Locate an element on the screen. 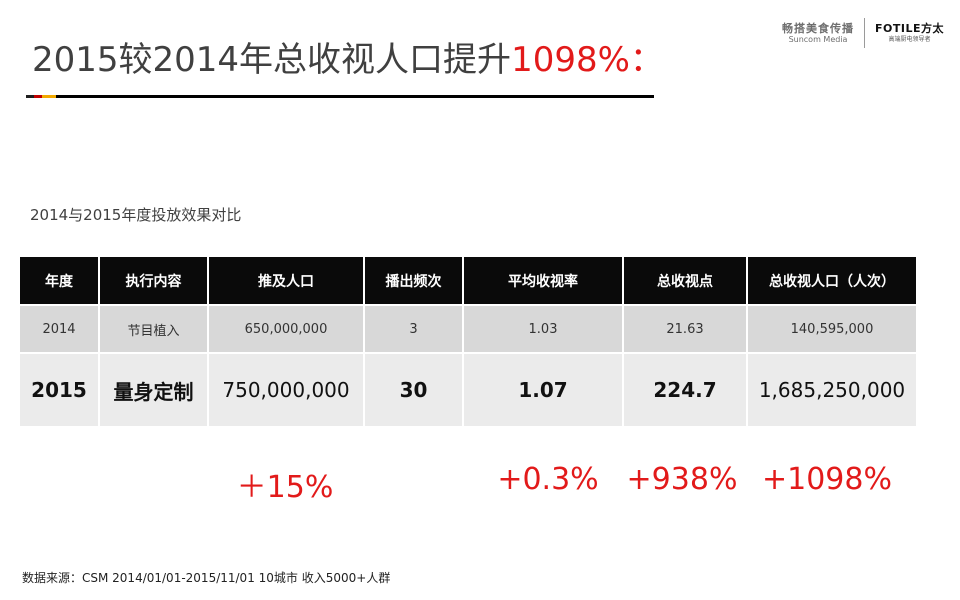 The image size is (960, 600). suncom-logo-en: Suncom Media is located at coordinates (818, 39).